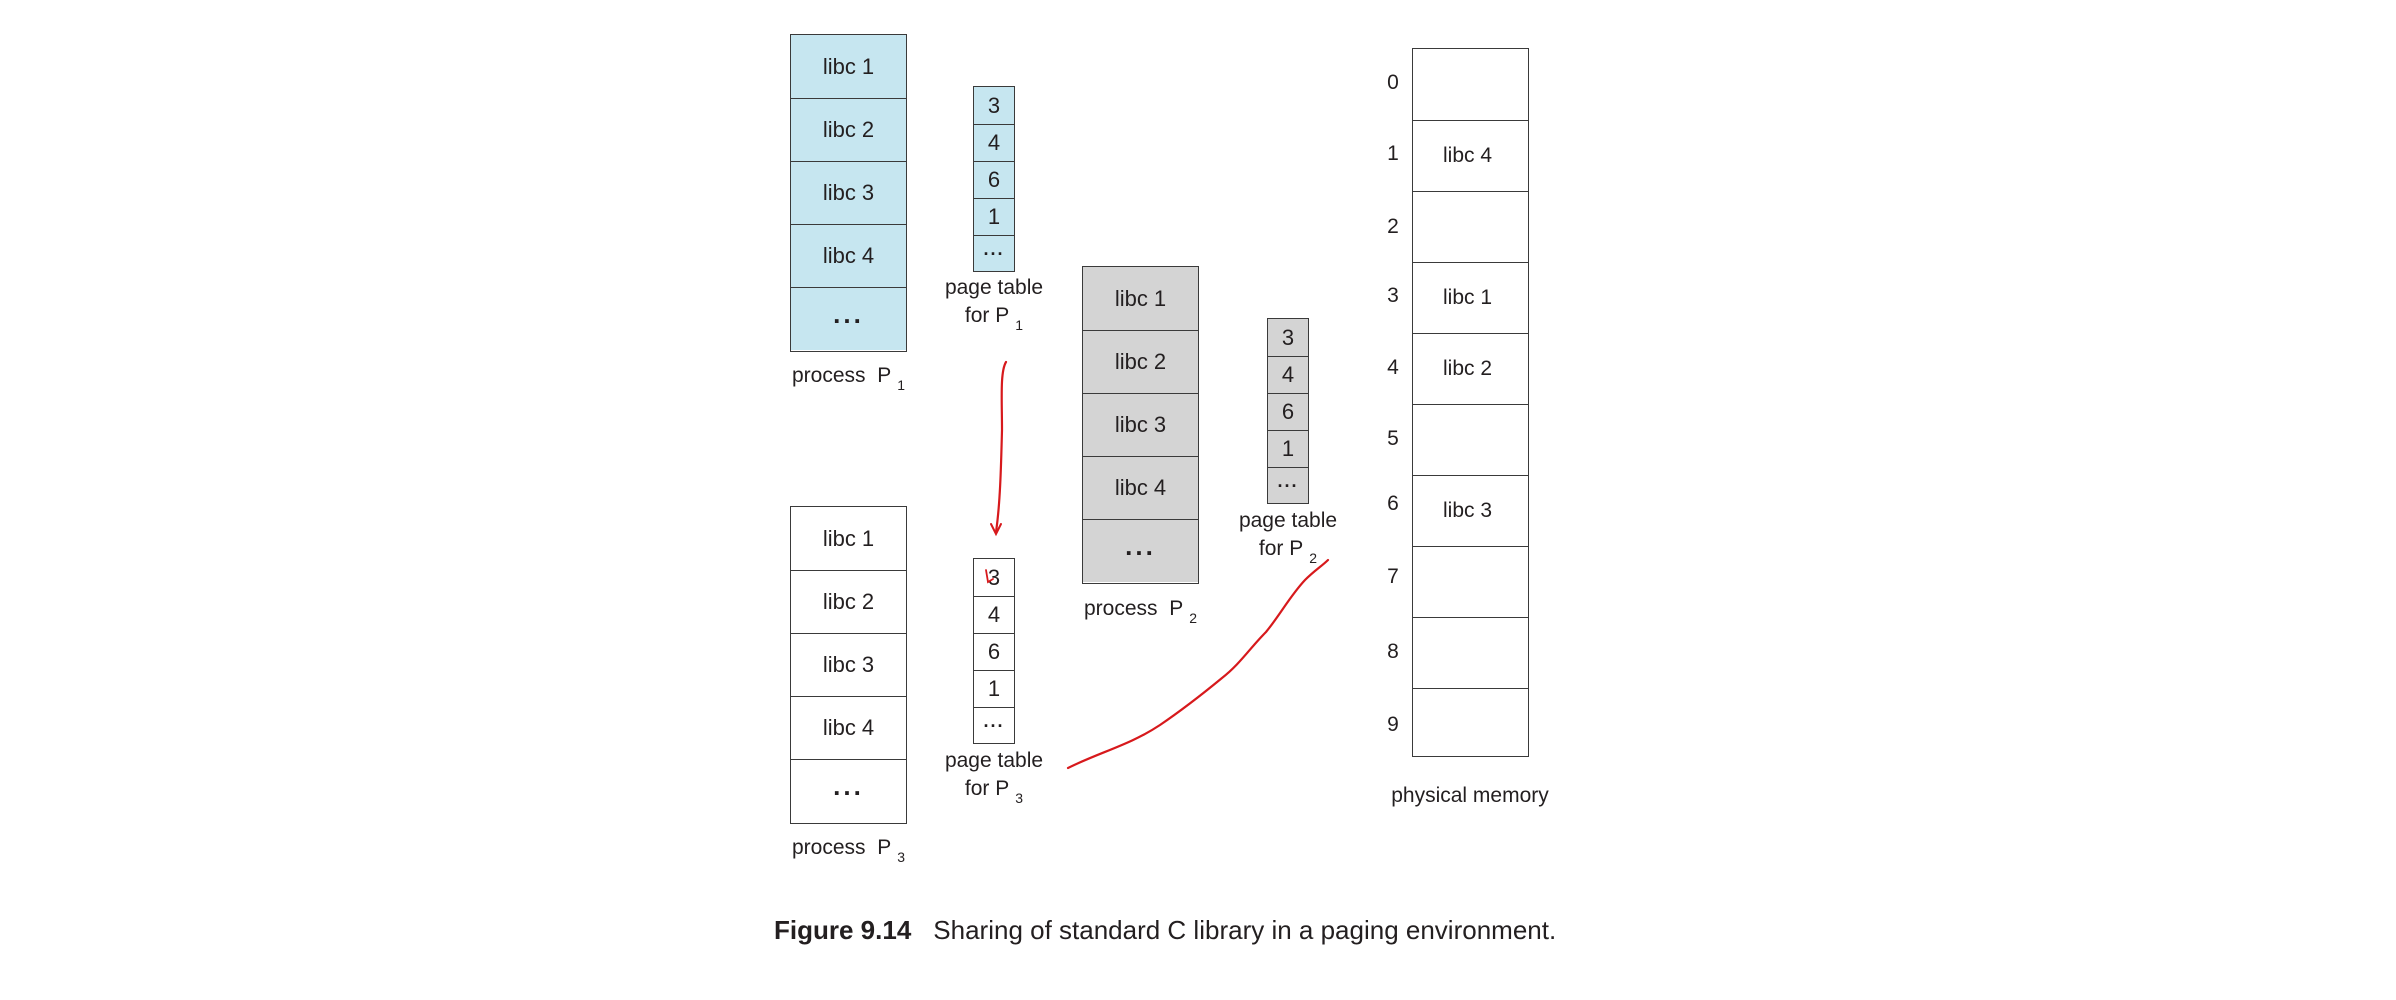 This screenshot has height=1000, width=2396. Describe the element at coordinates (1393, 295) in the screenshot. I see `frame-number: 3` at that location.